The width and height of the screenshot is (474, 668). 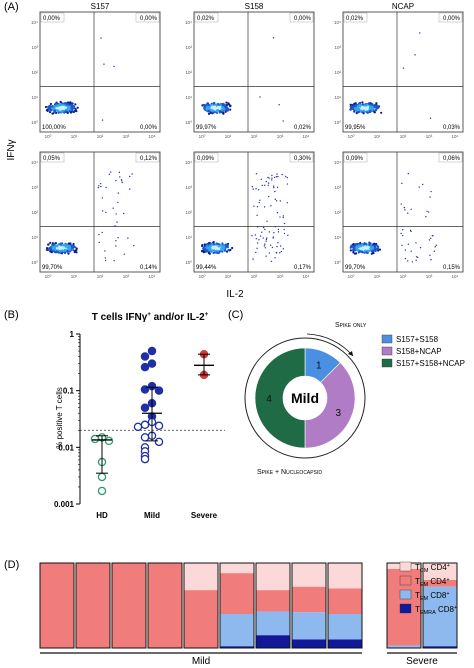 I want to click on panel-label-b: (B), so click(x=11, y=315).